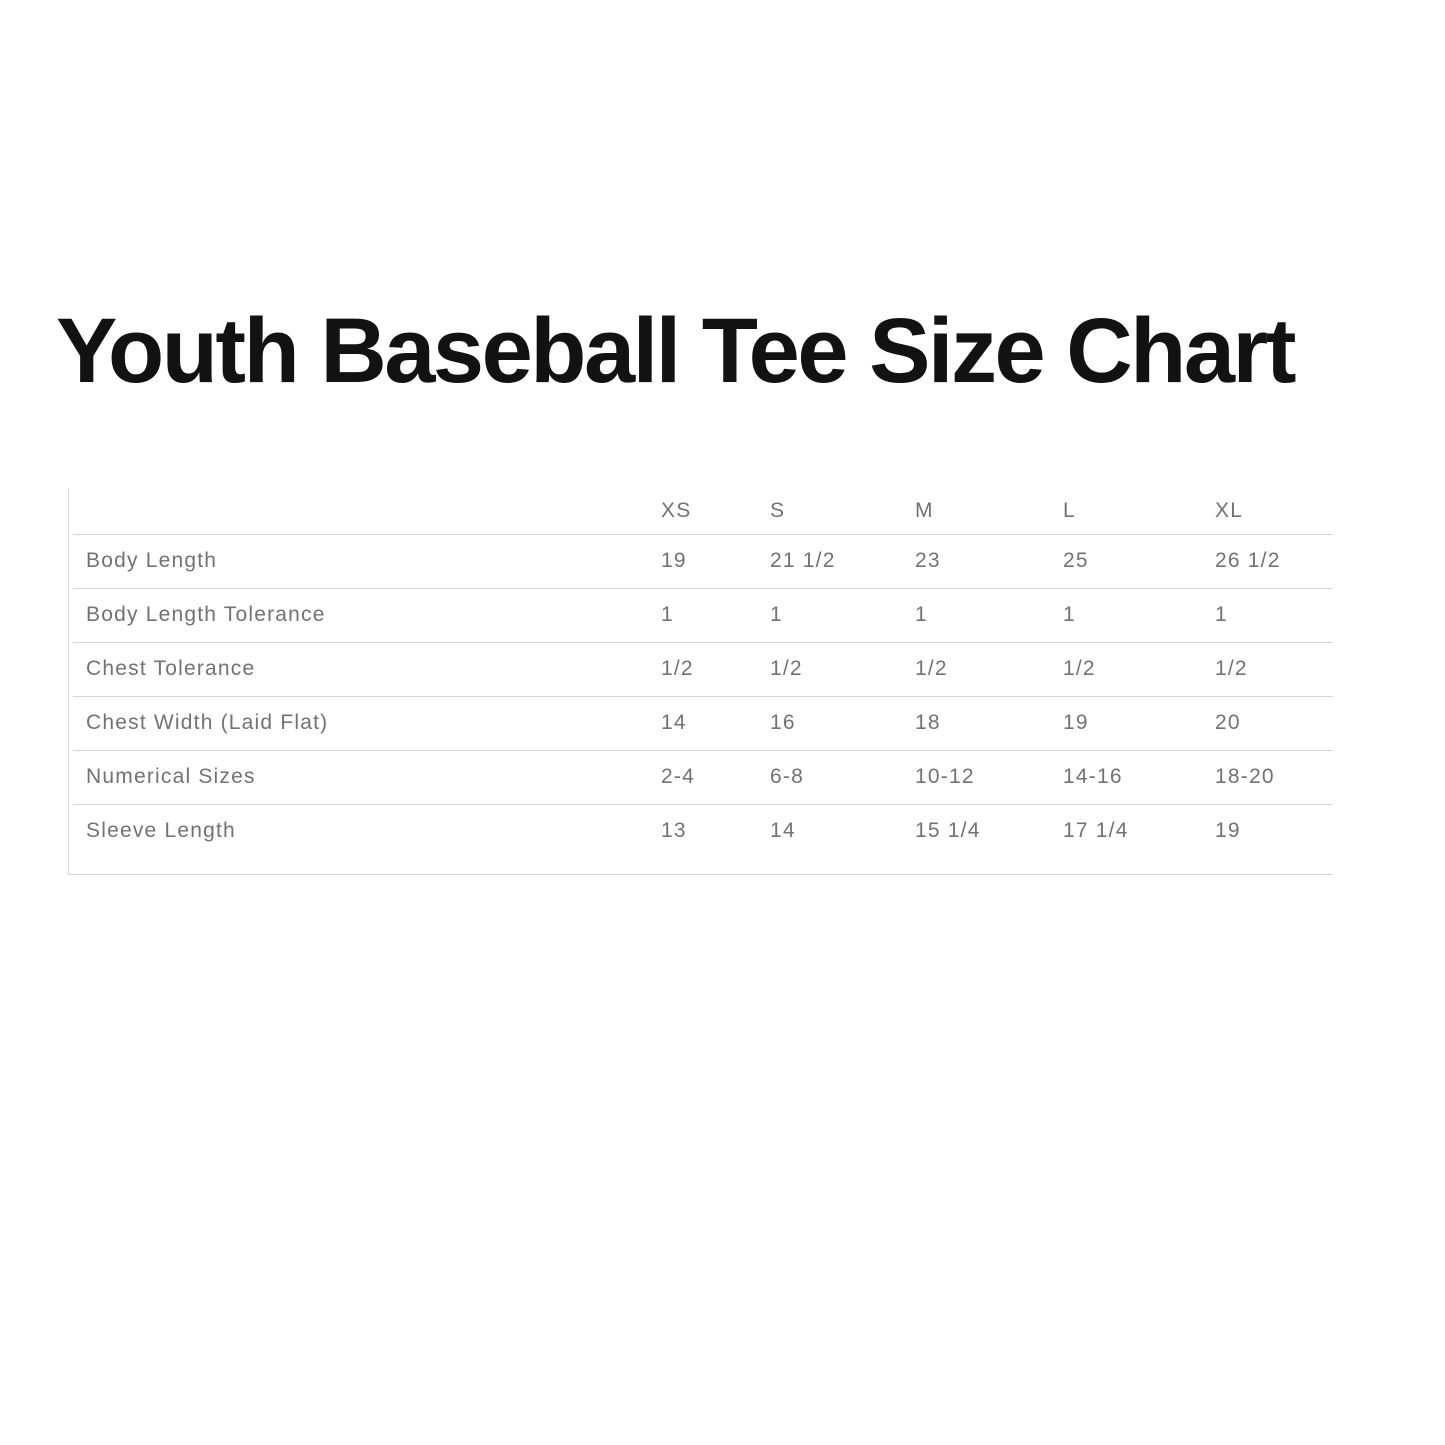 The width and height of the screenshot is (1445, 1445). I want to click on row-label: Sleeve Length, so click(161, 831).